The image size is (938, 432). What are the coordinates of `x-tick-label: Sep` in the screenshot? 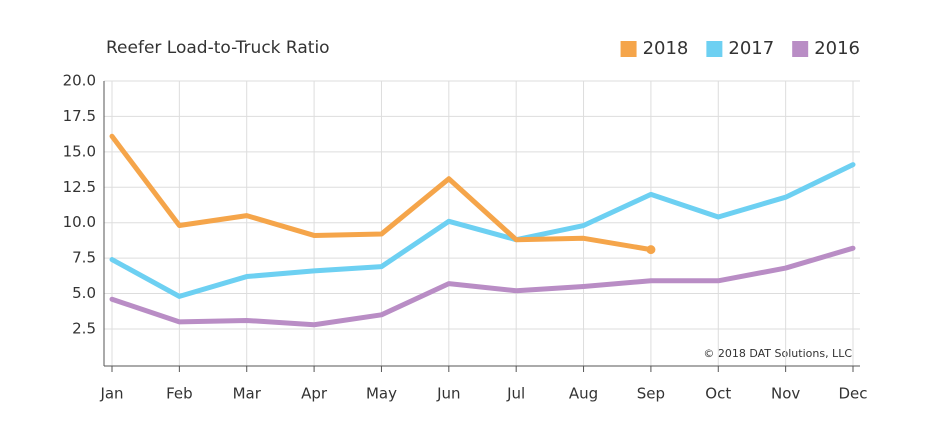 It's located at (651, 394).